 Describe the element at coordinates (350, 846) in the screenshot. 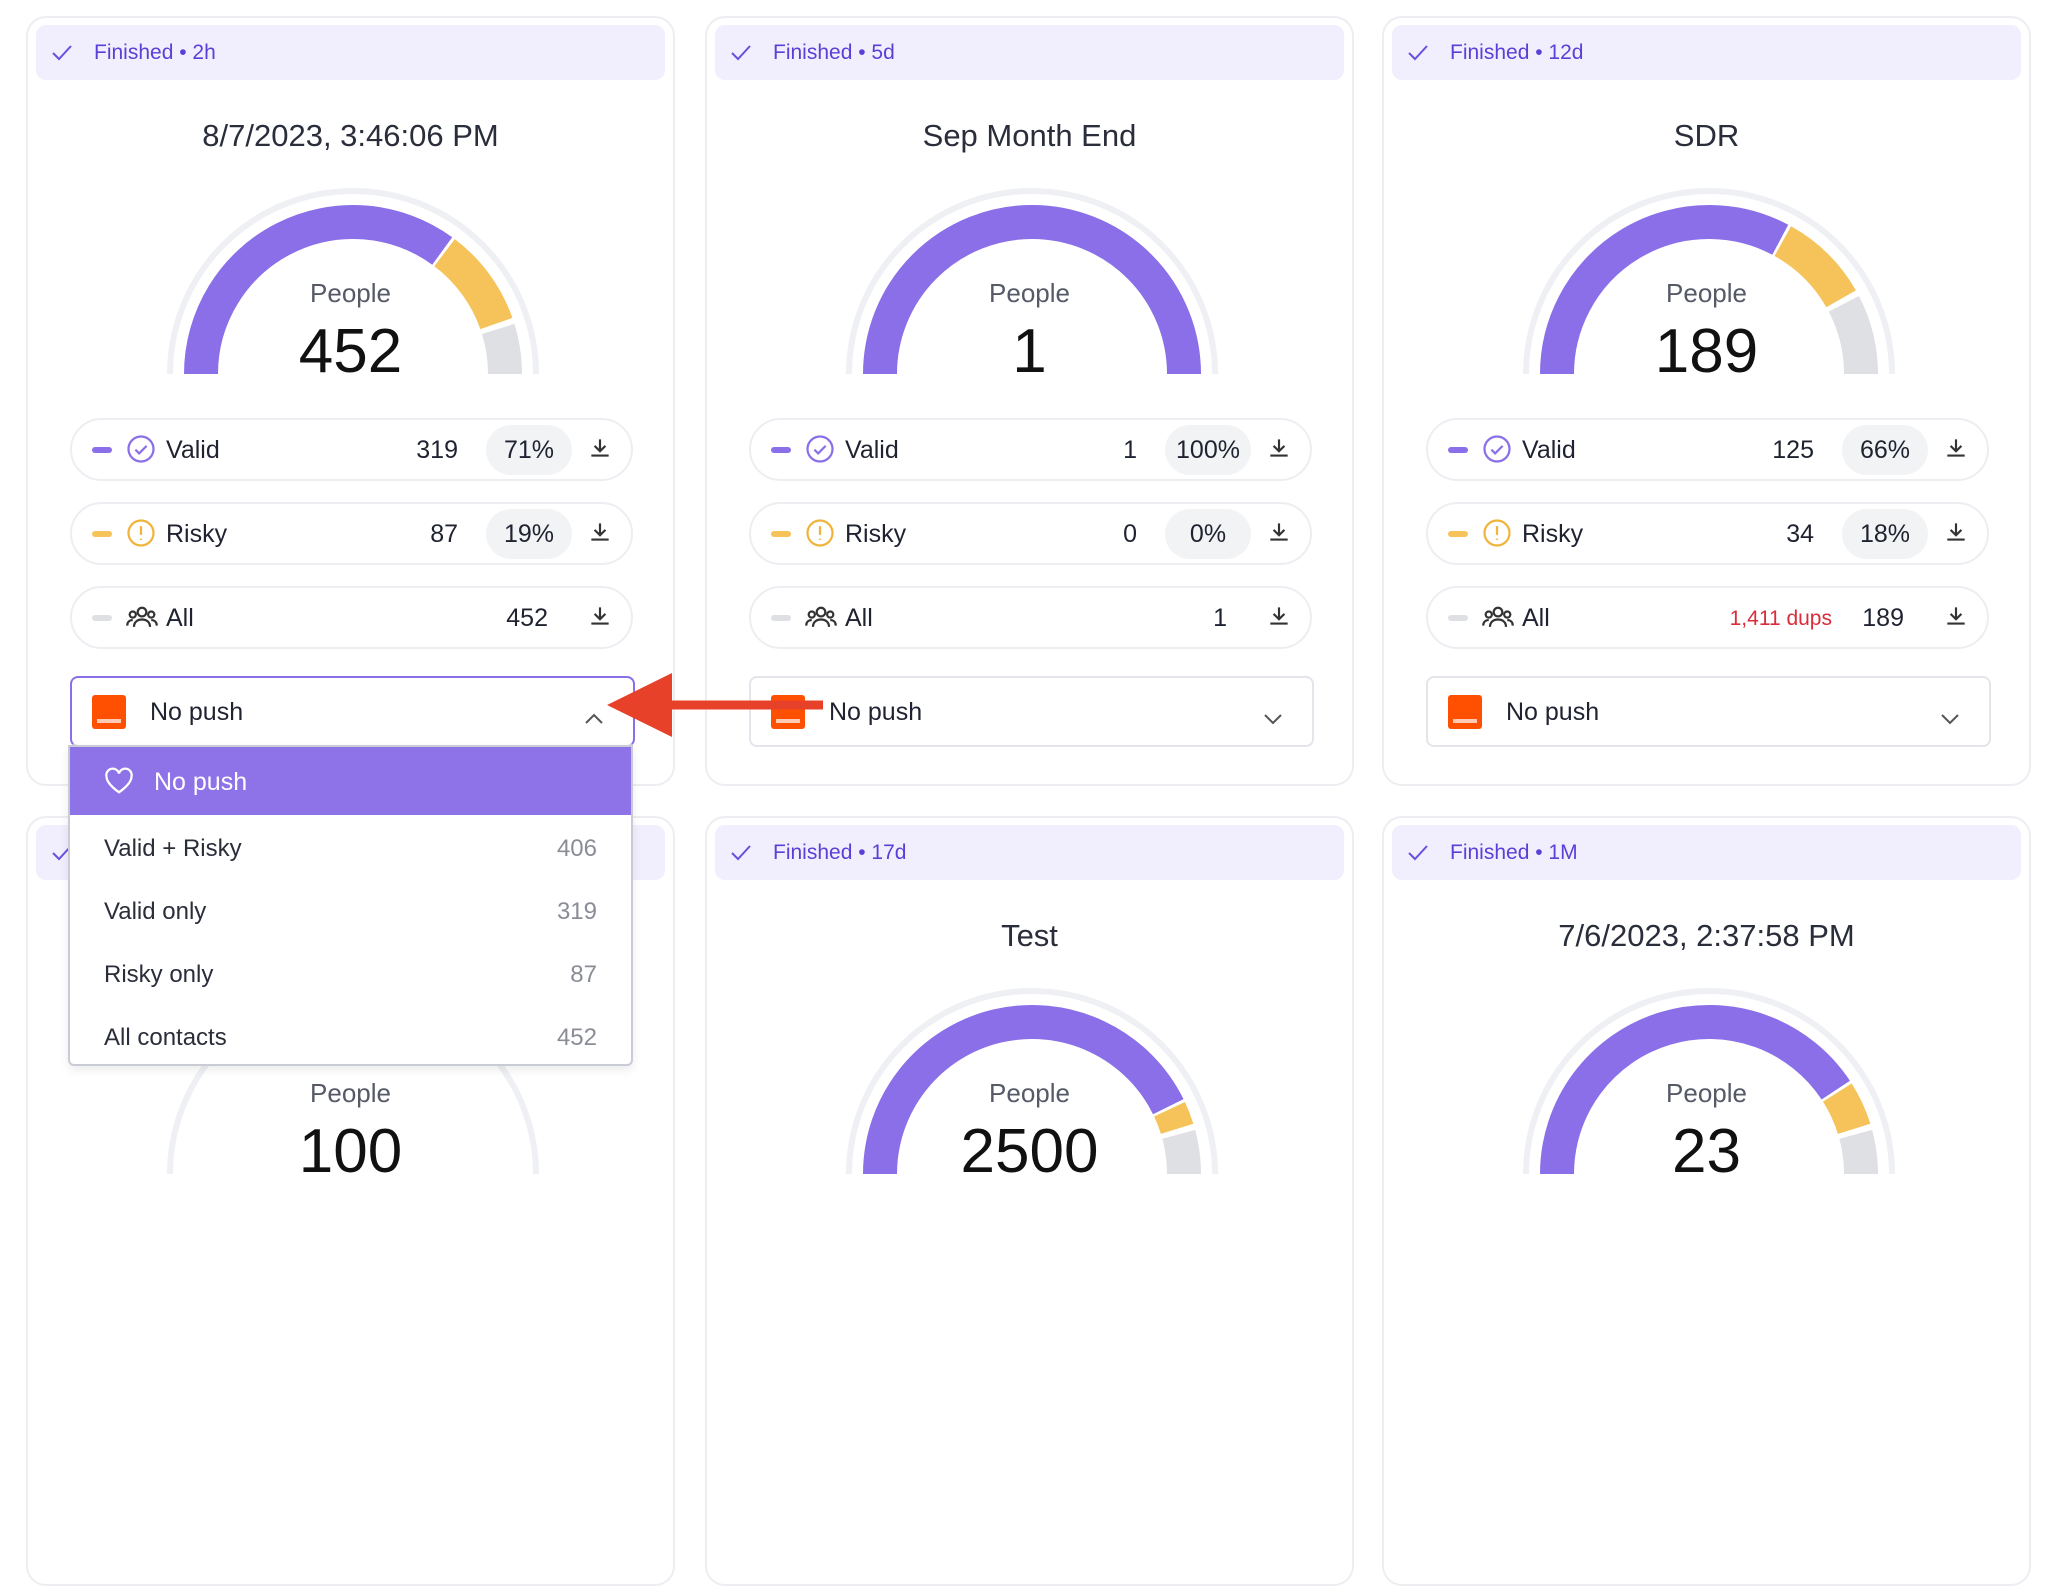

I see `dropdown-option: Valid + Risky 406` at that location.